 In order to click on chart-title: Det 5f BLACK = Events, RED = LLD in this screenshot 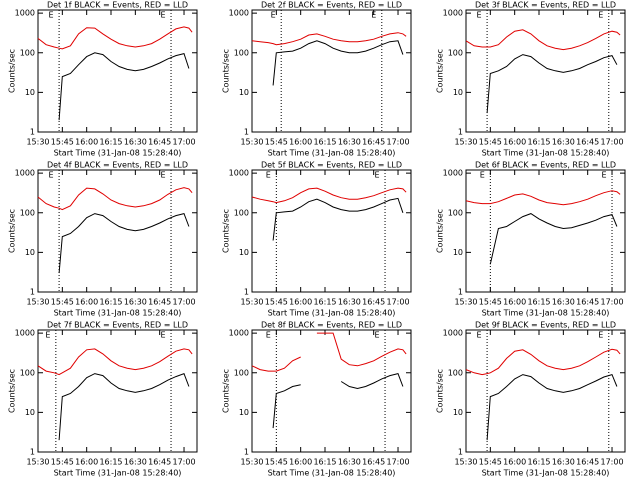, I will do `click(331, 165)`.